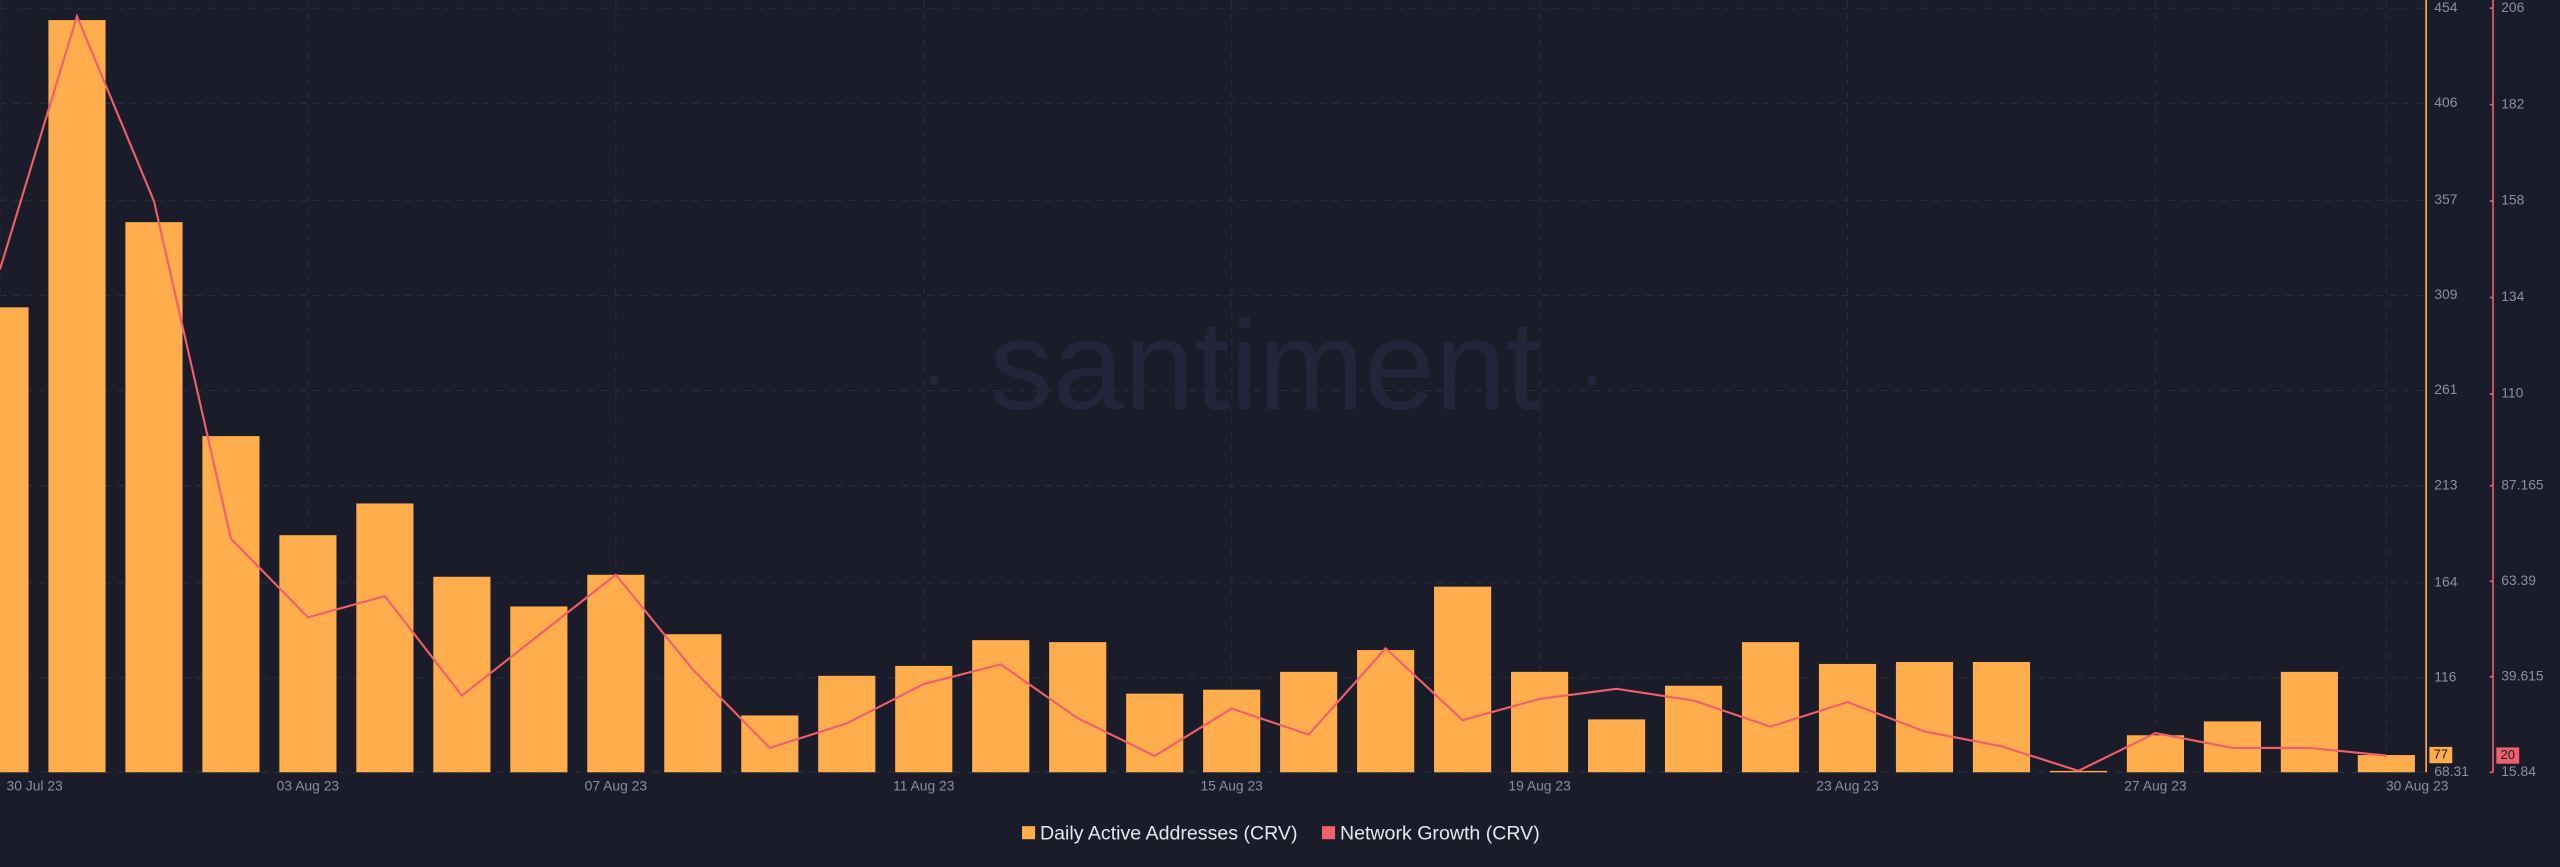 Image resolution: width=2560 pixels, height=867 pixels. What do you see at coordinates (2417, 786) in the screenshot?
I see `x-tick-label: 30 Aug 23` at bounding box center [2417, 786].